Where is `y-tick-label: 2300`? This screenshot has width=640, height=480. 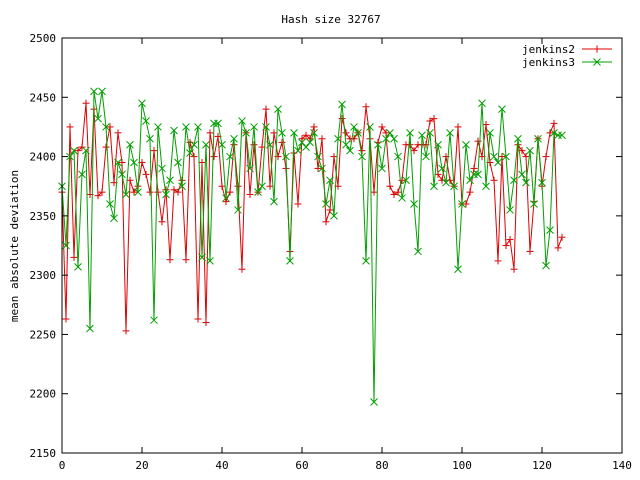
y-tick-label: 2300 is located at coordinates (43, 275).